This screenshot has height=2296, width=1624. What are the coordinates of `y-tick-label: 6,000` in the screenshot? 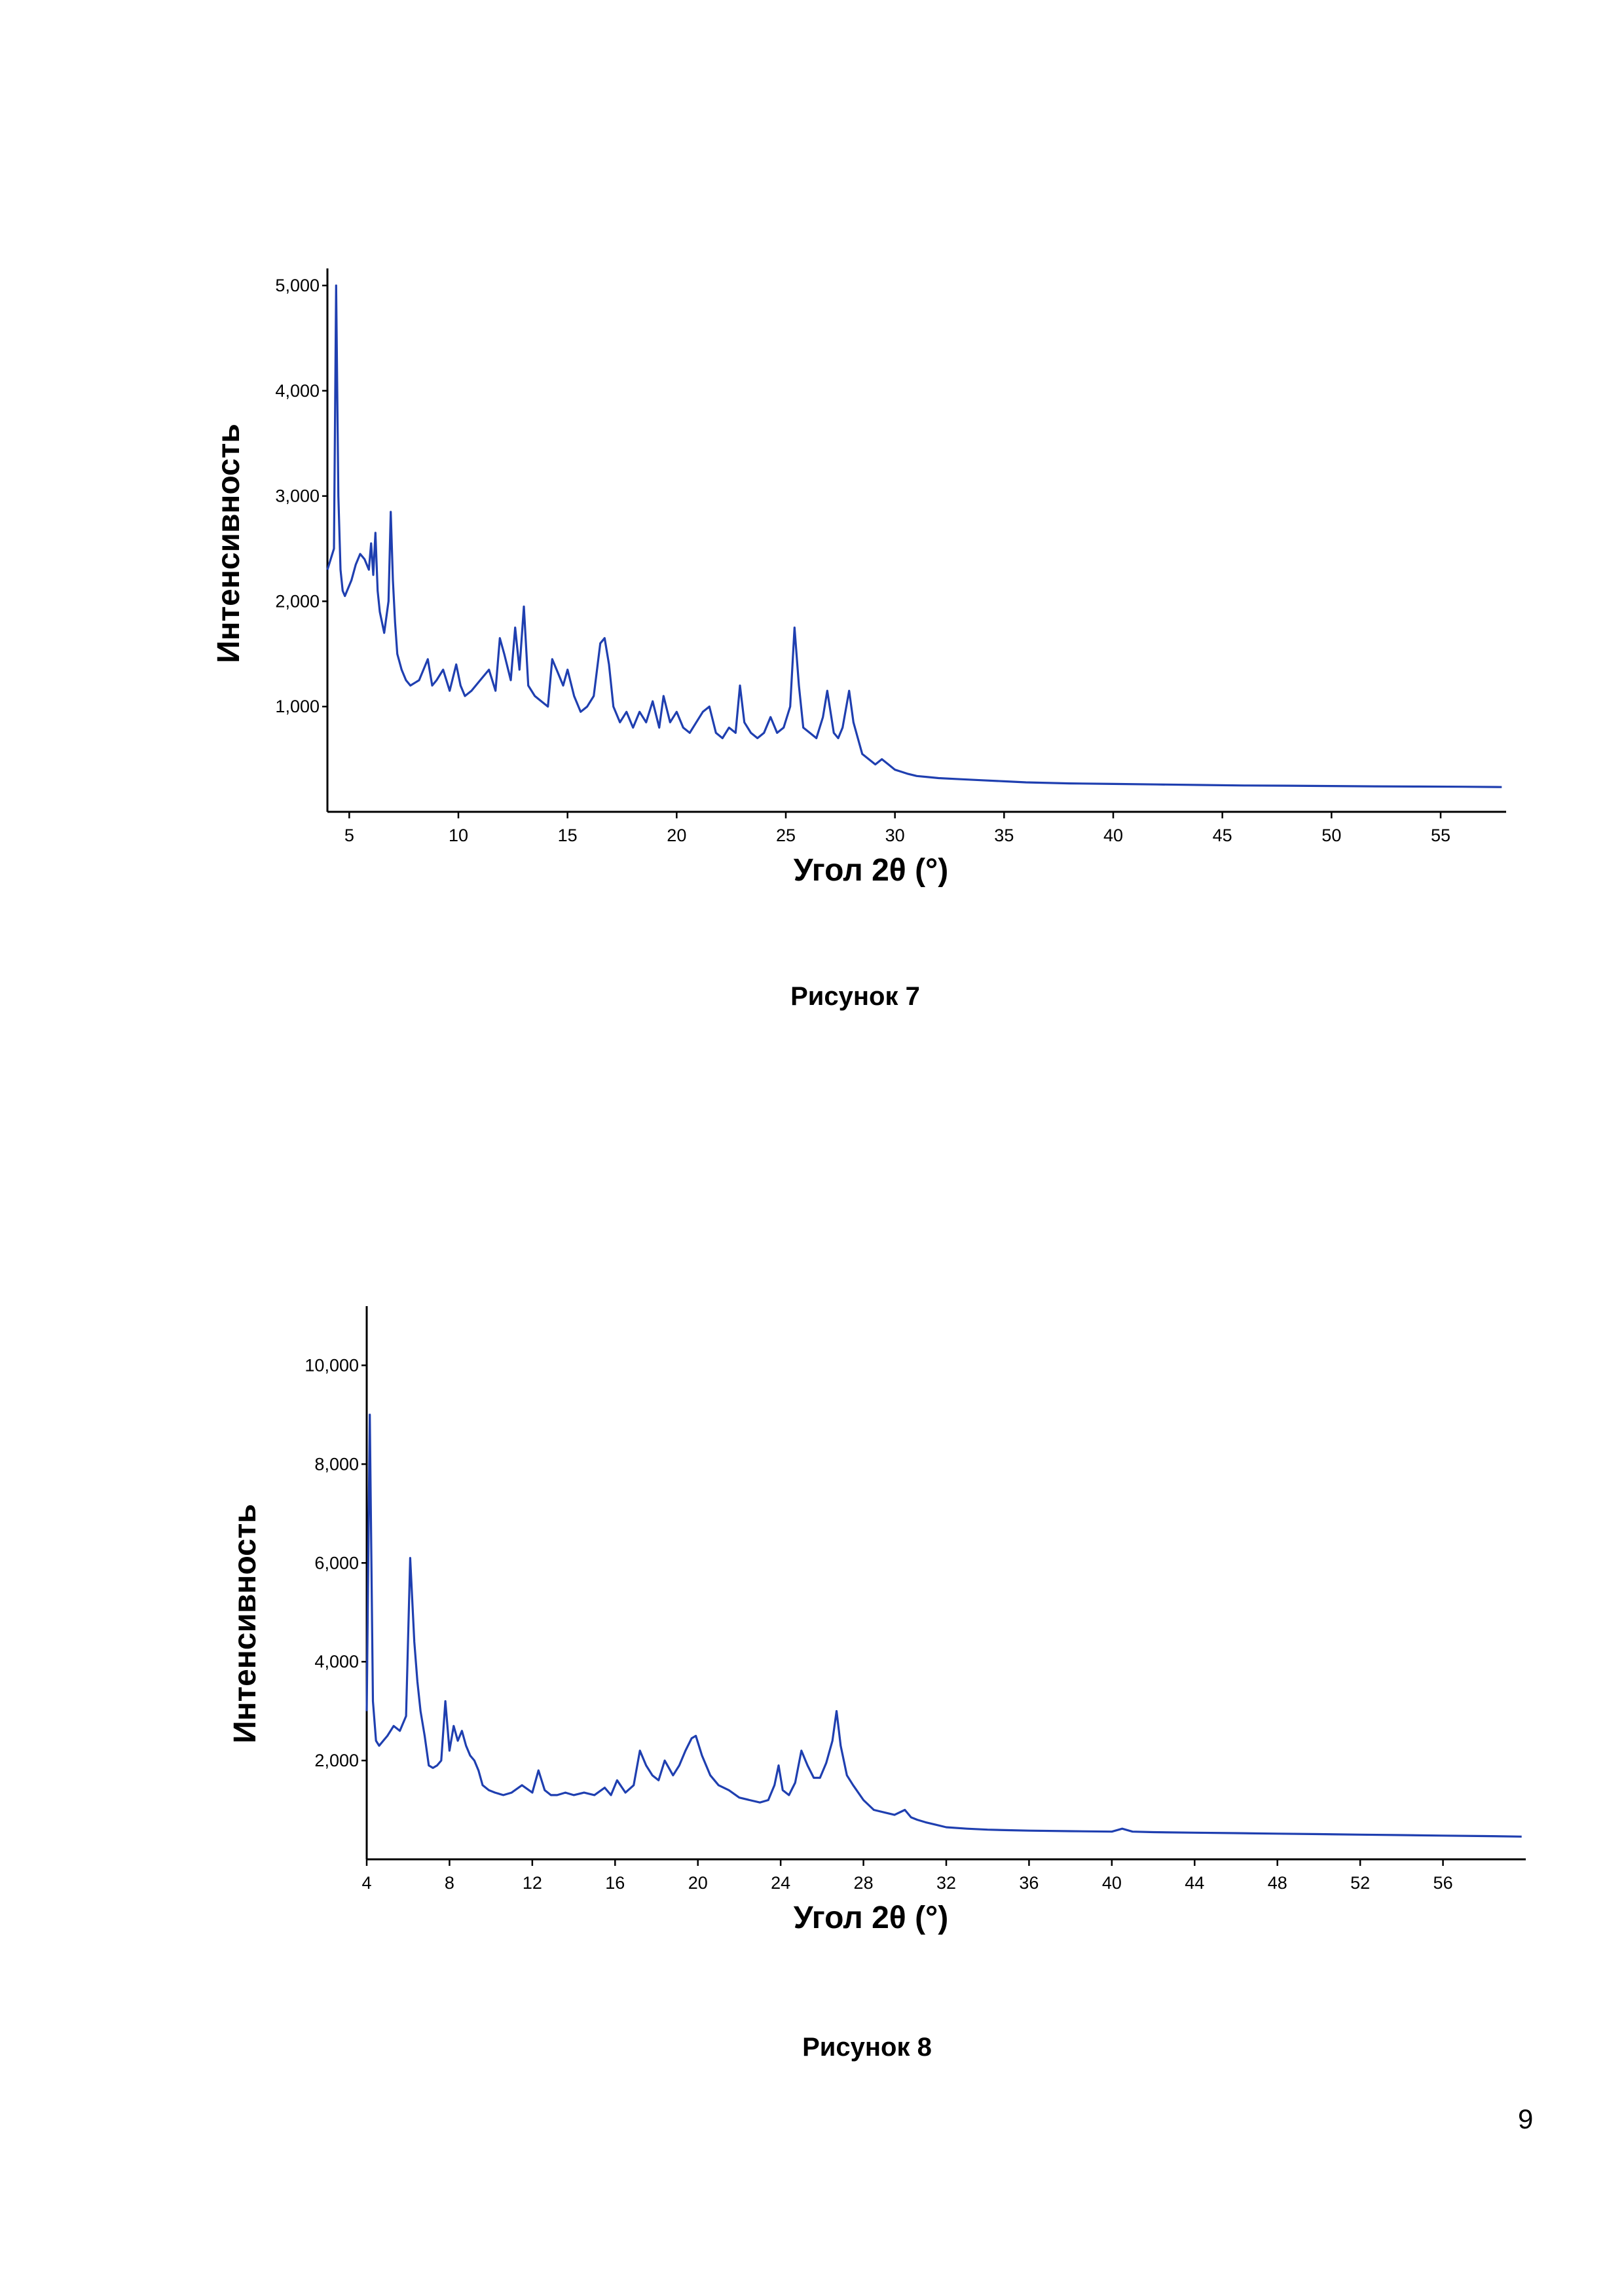 It's located at (336, 1563).